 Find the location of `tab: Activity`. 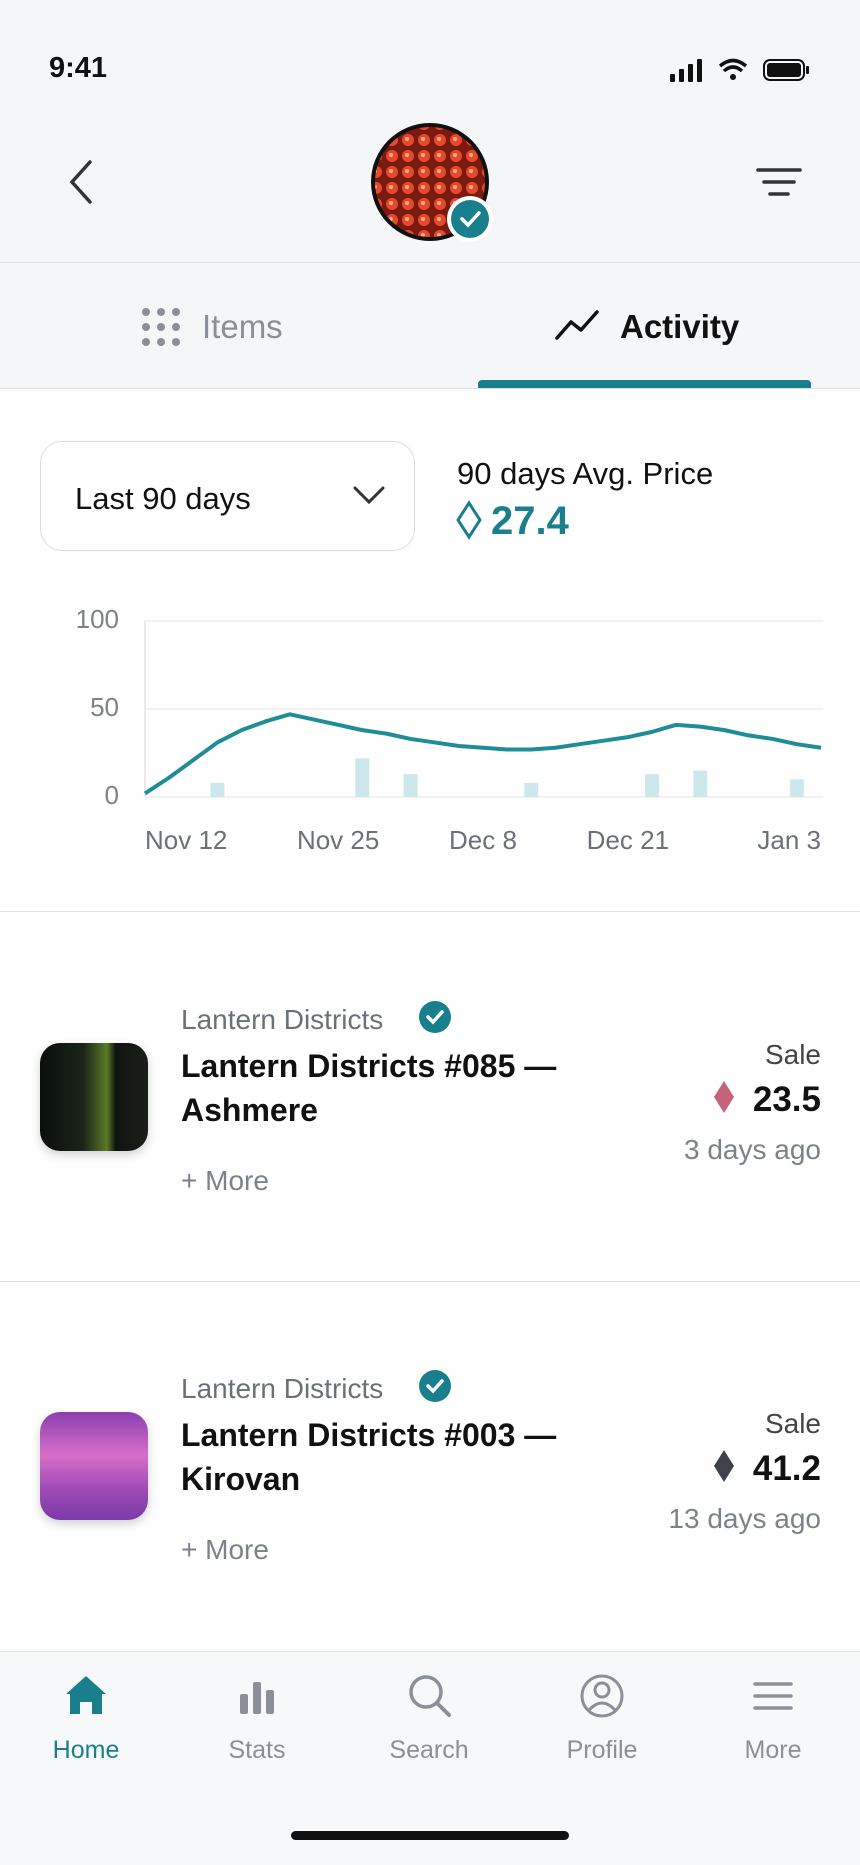

tab: Activity is located at coordinates (680, 326).